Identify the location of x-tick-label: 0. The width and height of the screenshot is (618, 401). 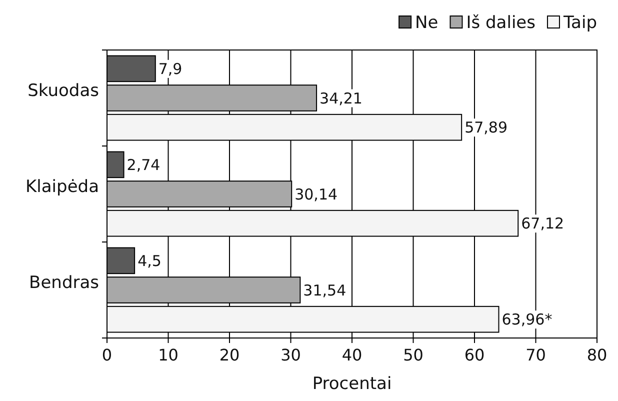
(107, 354).